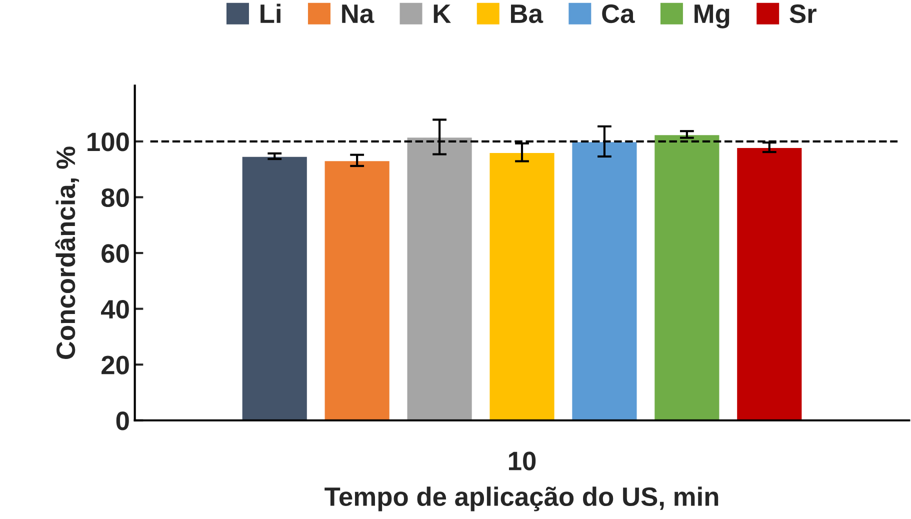 Image resolution: width=911 pixels, height=519 pixels. I want to click on legend-label: Mg, so click(712, 16).